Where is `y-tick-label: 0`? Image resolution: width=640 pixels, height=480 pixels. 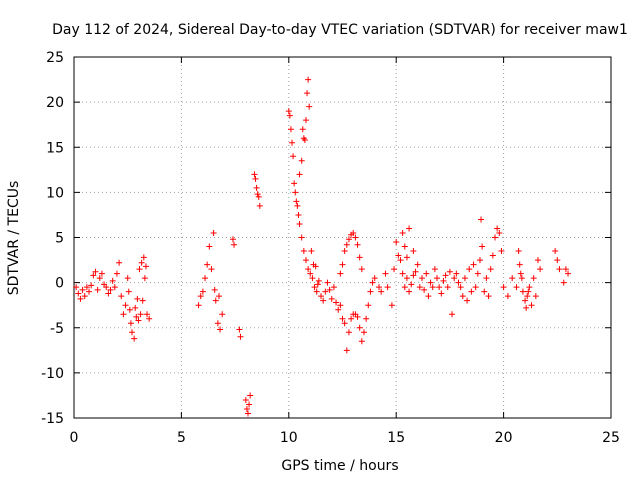 y-tick-label: 0 is located at coordinates (59, 284).